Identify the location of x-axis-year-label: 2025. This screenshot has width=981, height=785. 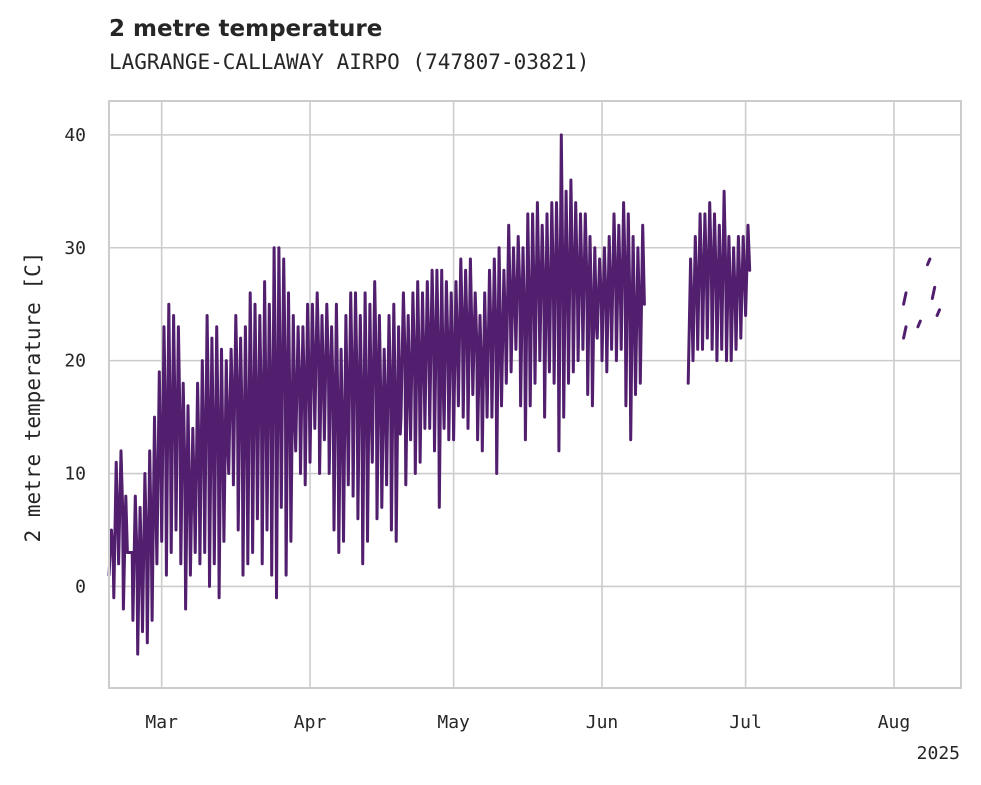
(938, 753).